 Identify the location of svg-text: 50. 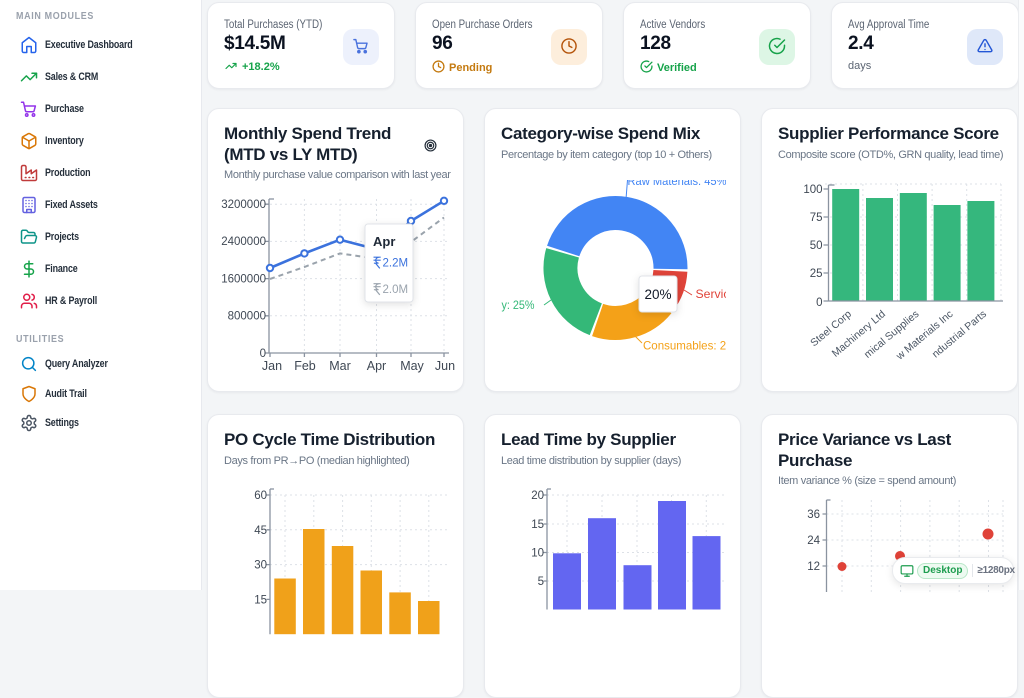
(816, 246).